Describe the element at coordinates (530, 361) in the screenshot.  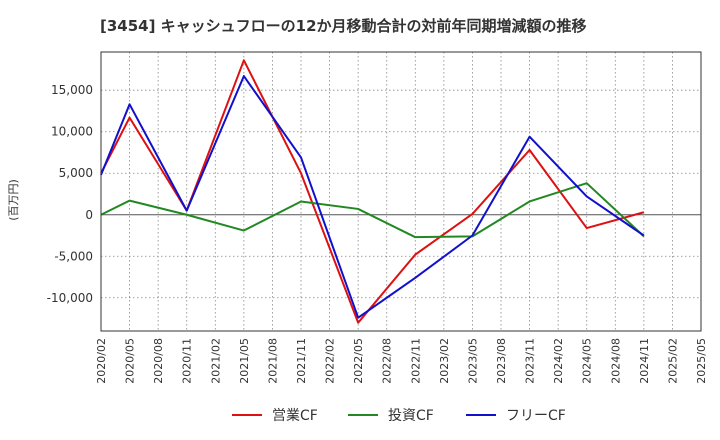
I see `x-tick-label: 2023/11` at that location.